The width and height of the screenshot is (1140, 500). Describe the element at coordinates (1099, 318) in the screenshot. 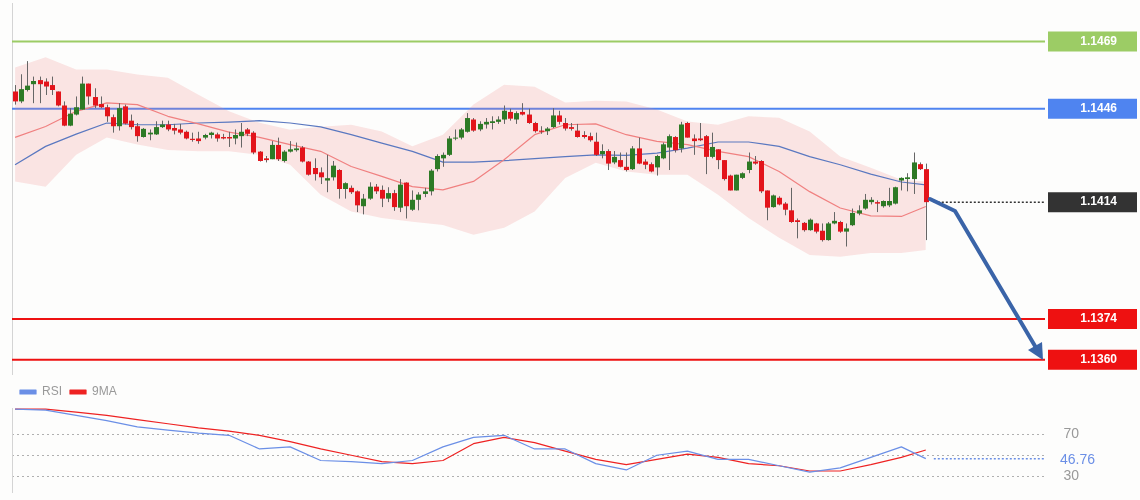

I see `y-tick-label: 1.1374` at that location.